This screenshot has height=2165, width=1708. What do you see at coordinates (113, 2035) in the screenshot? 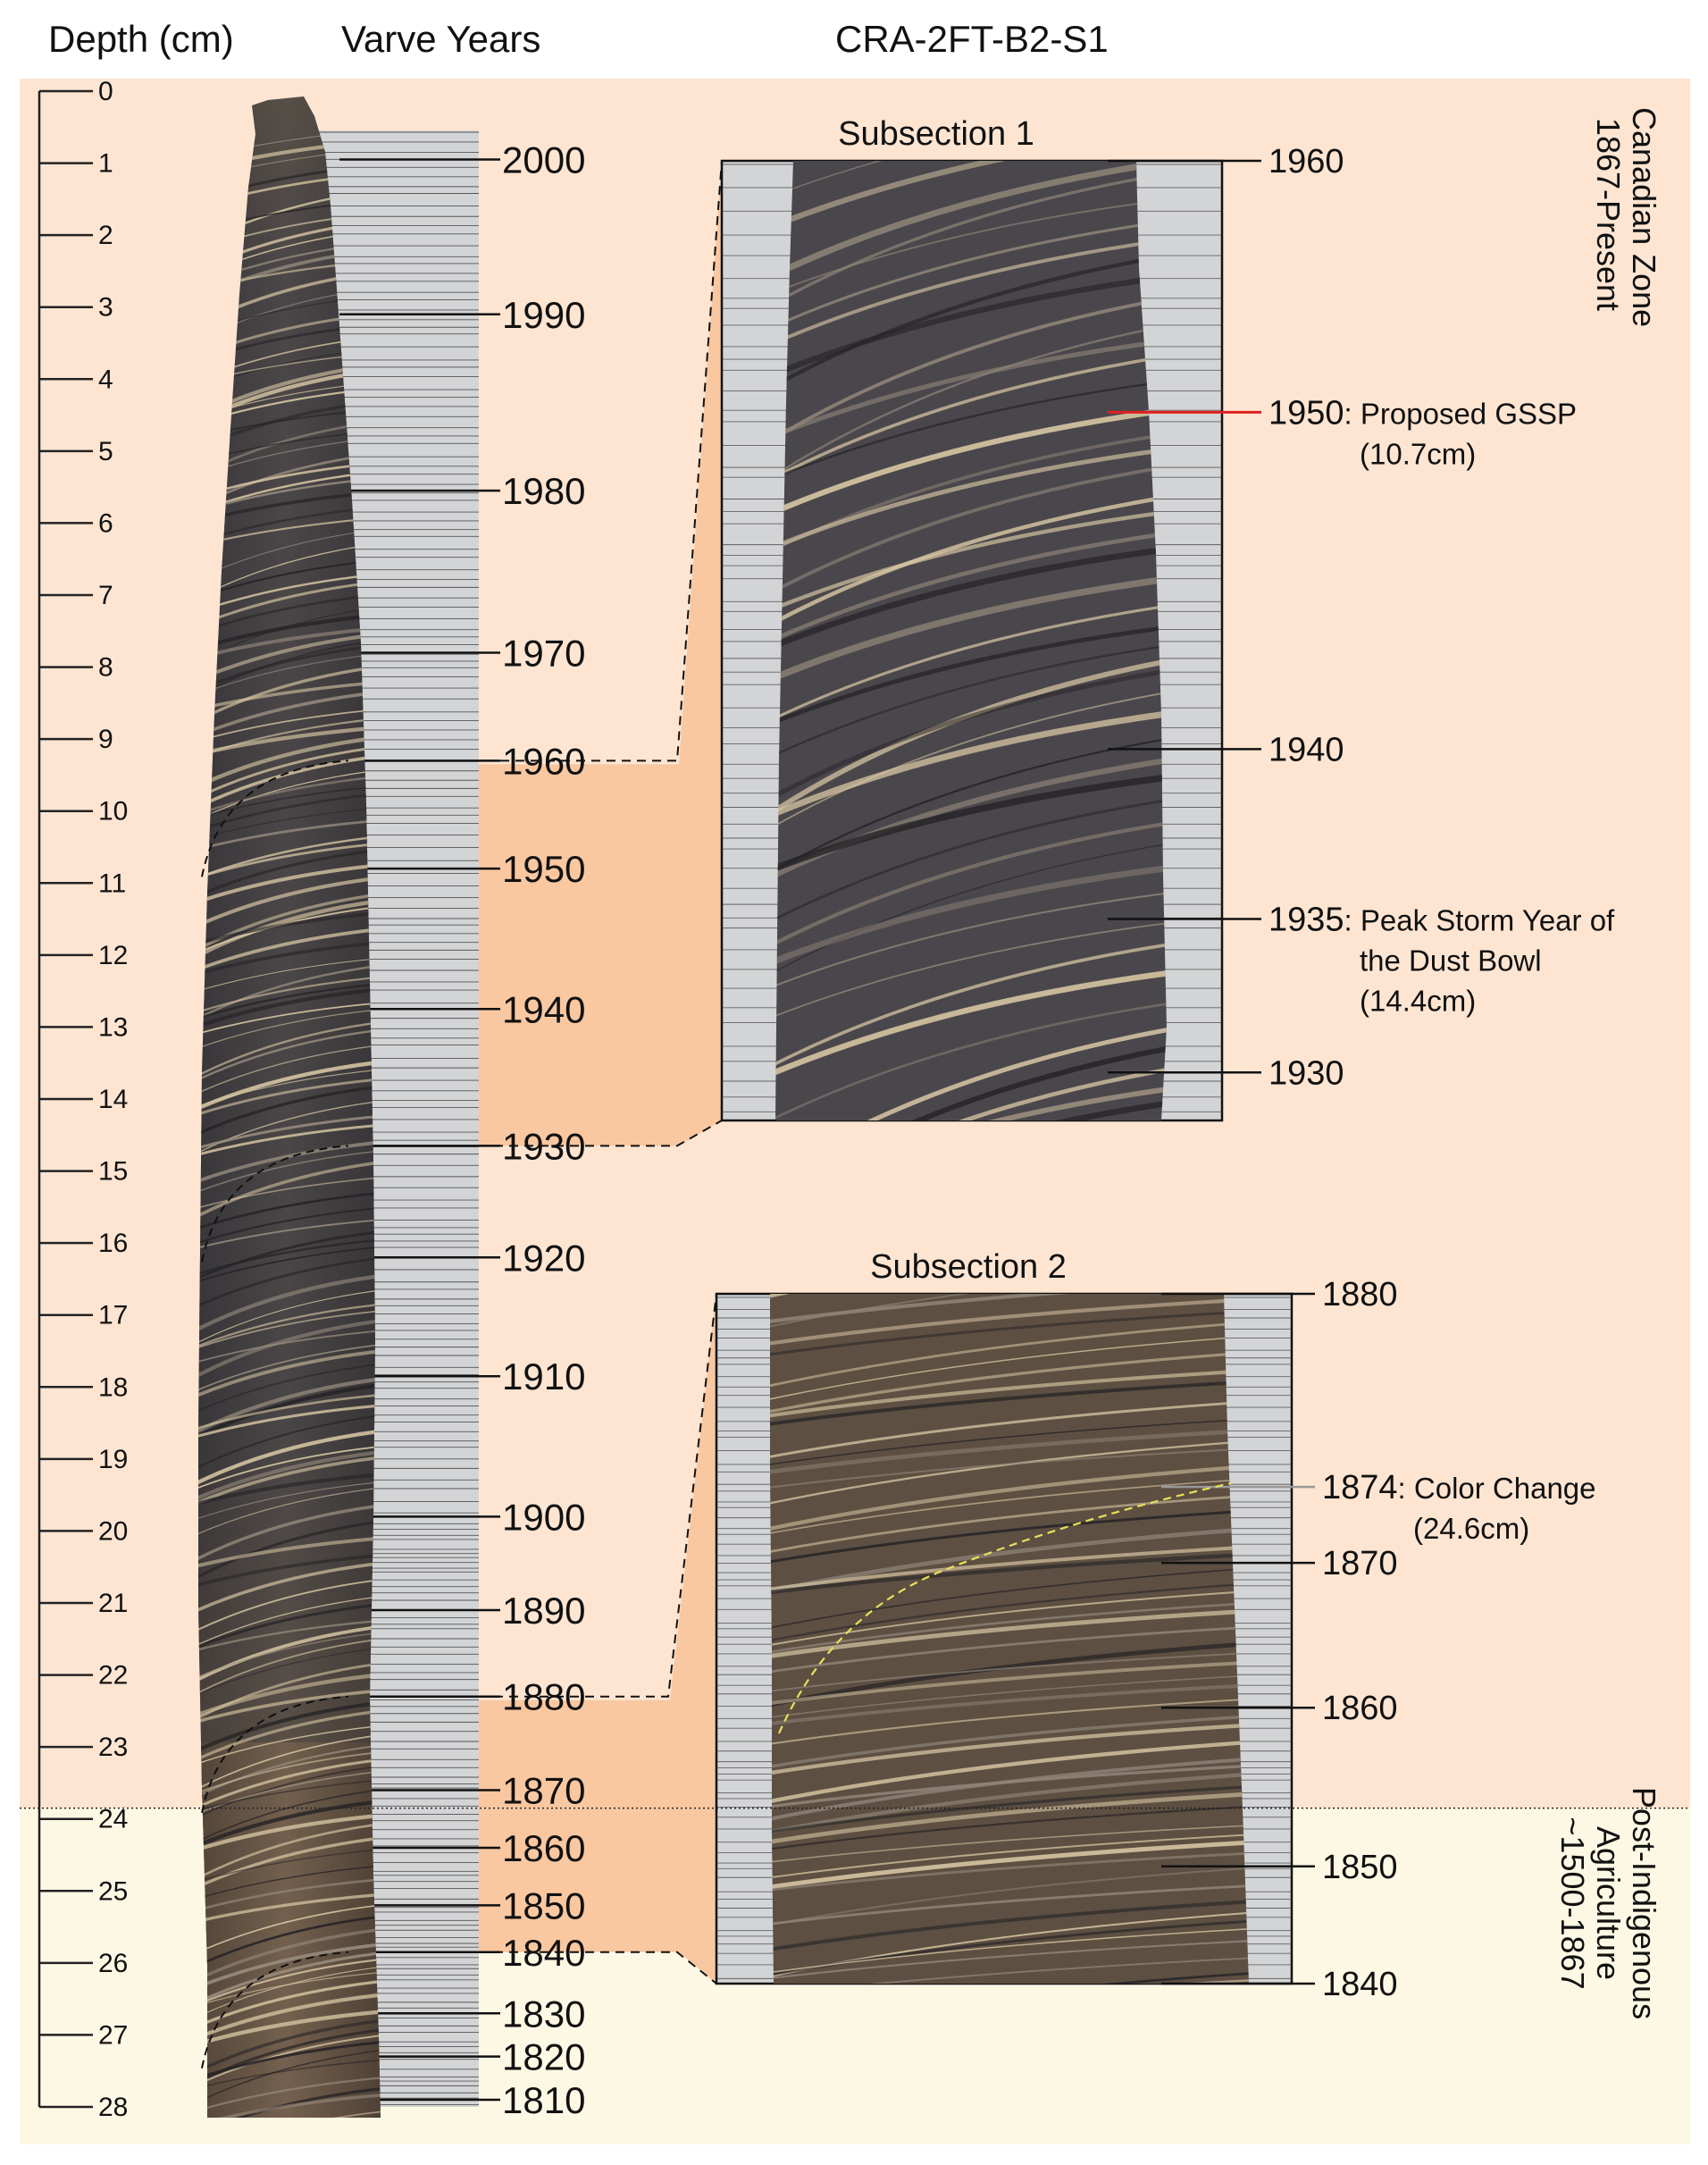
I see `depth-tick-label: 27` at bounding box center [113, 2035].